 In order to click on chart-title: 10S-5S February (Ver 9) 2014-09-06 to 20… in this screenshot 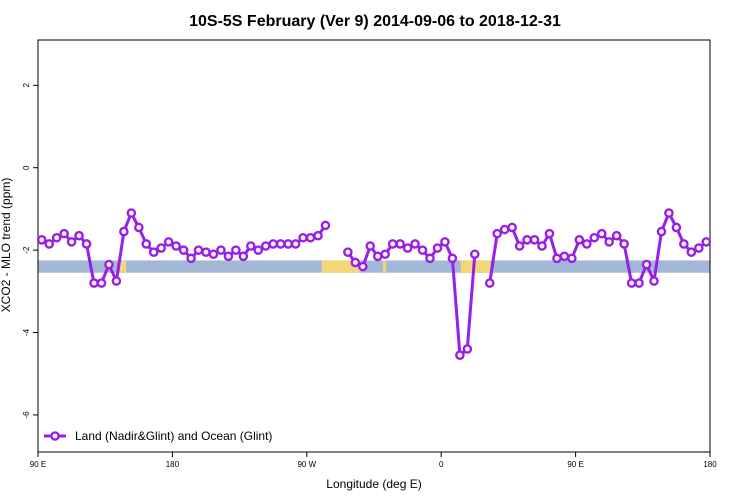, I will do `click(375, 21)`.